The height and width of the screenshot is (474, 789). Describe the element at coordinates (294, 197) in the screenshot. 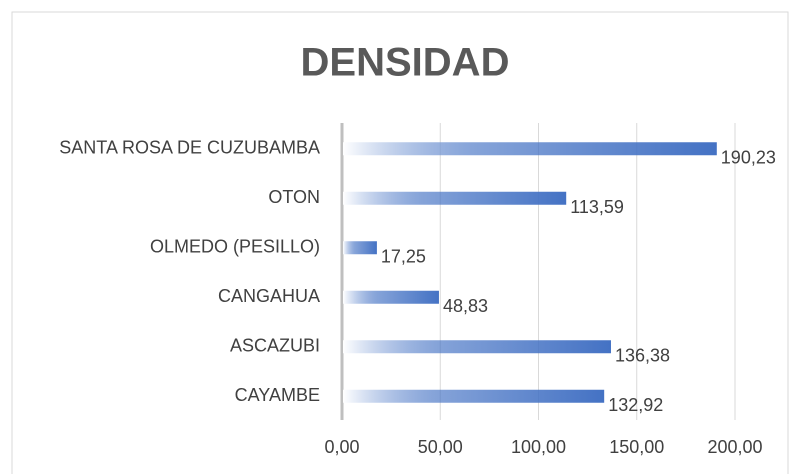

I see `y-tick-label: OTON` at that location.